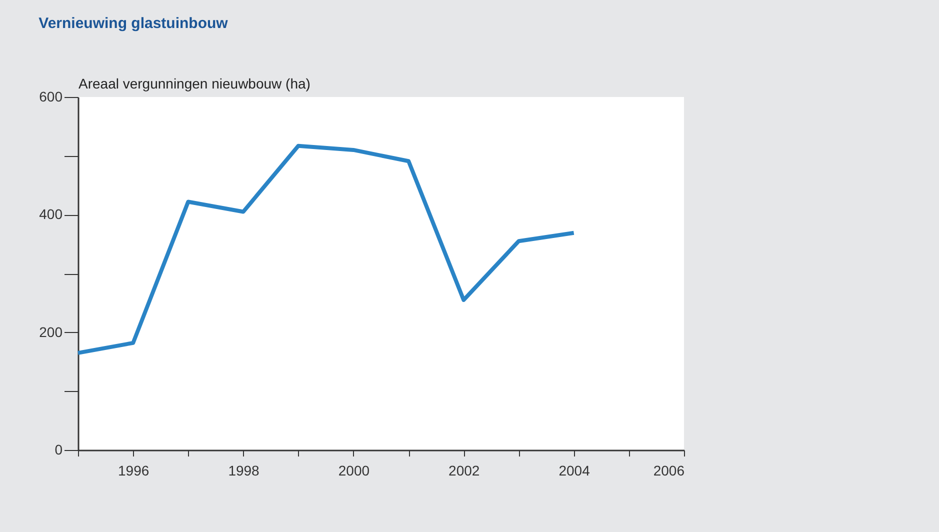  I want to click on y-tick-label: 600, so click(51, 96).